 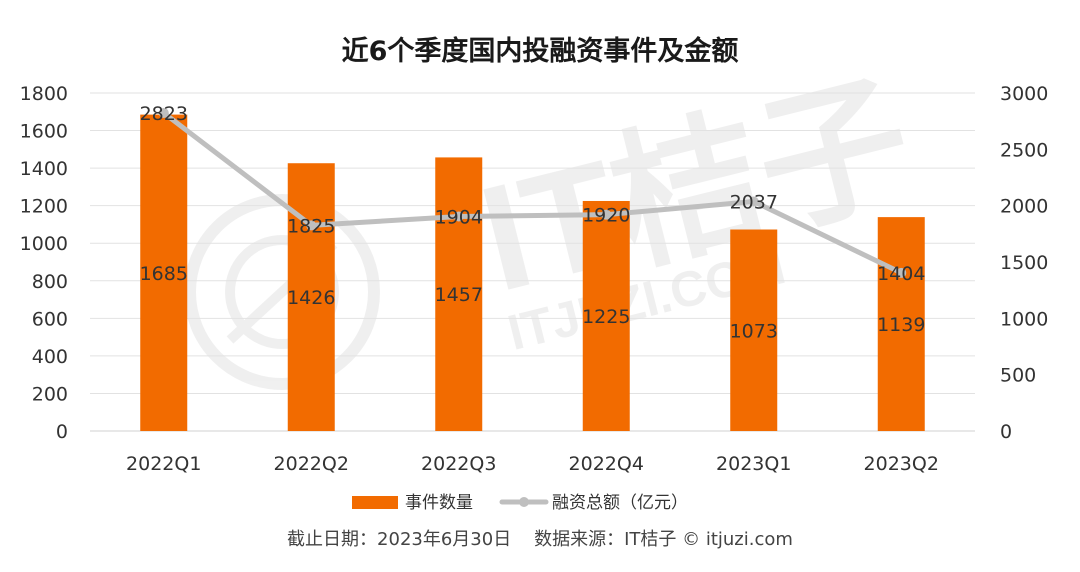 I want to click on y-left-tick-label: 1800, so click(x=44, y=94).